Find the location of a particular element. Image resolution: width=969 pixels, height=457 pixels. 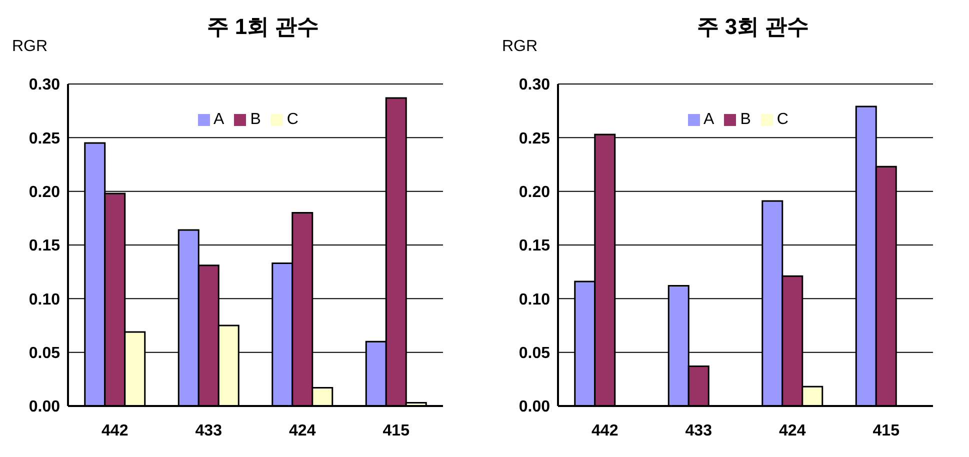

chart-title: 주 1회 관수 is located at coordinates (263, 27).